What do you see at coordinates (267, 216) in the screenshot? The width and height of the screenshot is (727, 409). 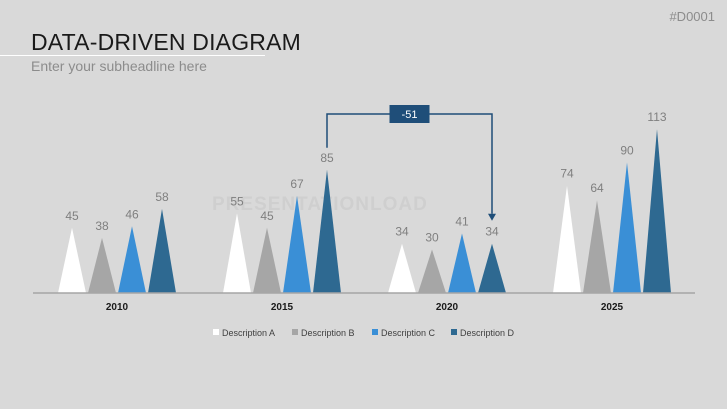 I see `data-label-2015-1: 45` at bounding box center [267, 216].